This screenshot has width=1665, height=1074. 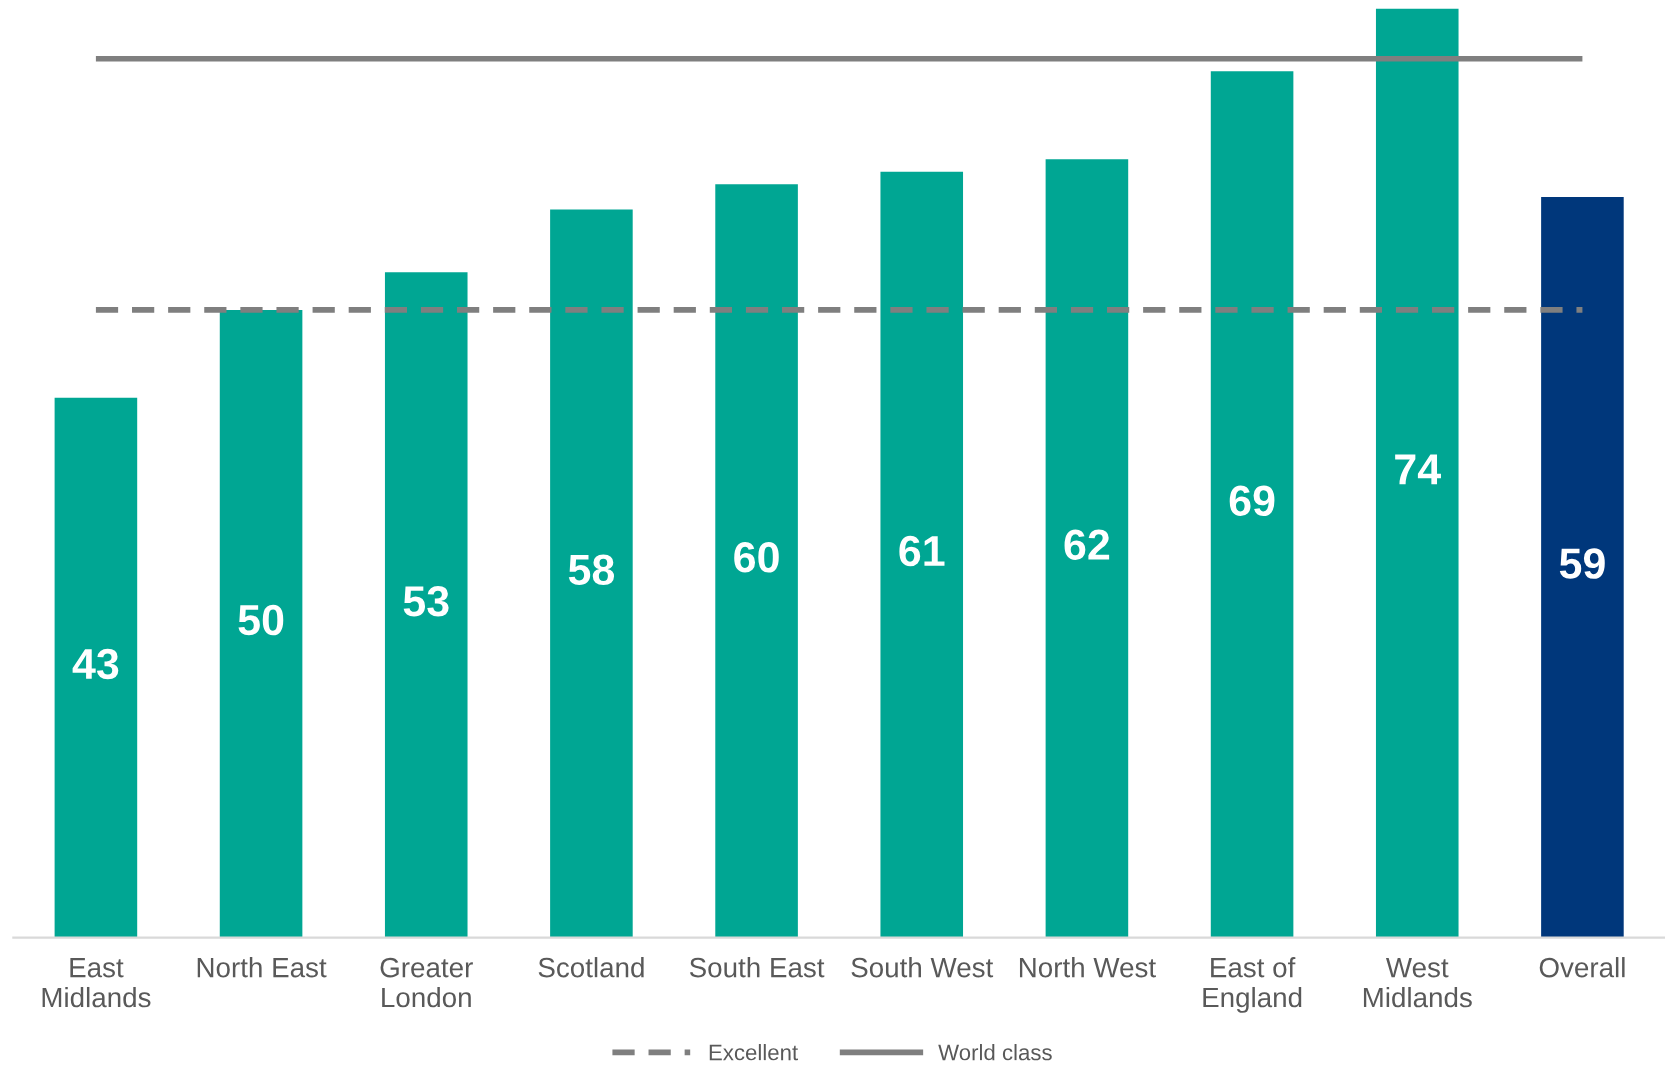 What do you see at coordinates (757, 967) in the screenshot?
I see `x-tick-label: South East` at bounding box center [757, 967].